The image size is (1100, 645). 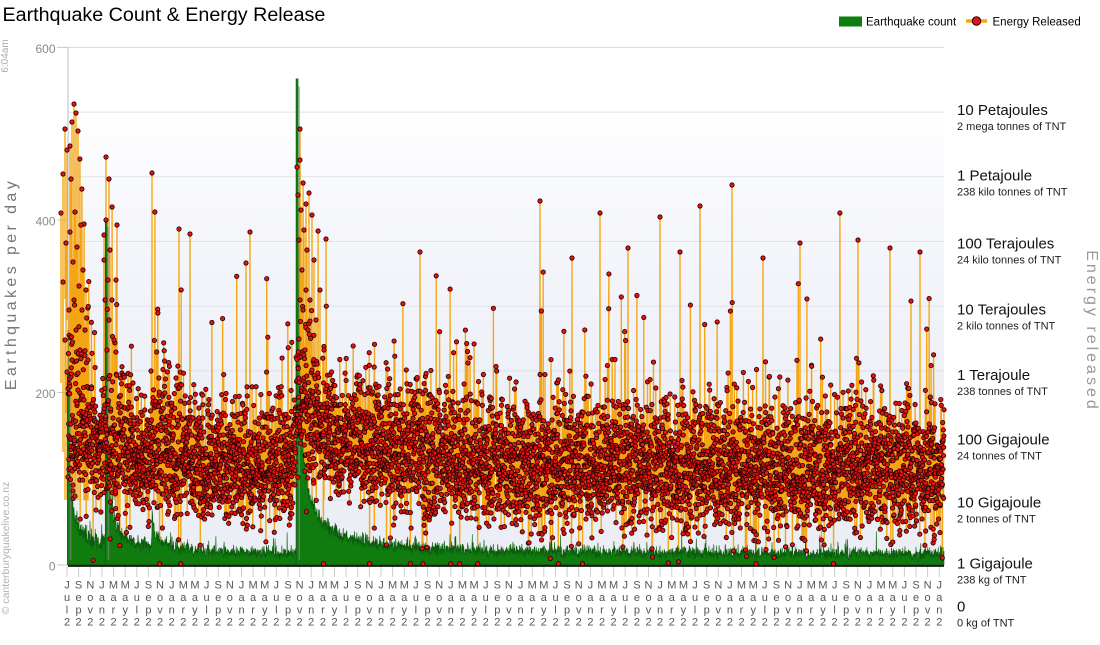 What do you see at coordinates (45, 222) in the screenshot?
I see `svg-text: 400` at bounding box center [45, 222].